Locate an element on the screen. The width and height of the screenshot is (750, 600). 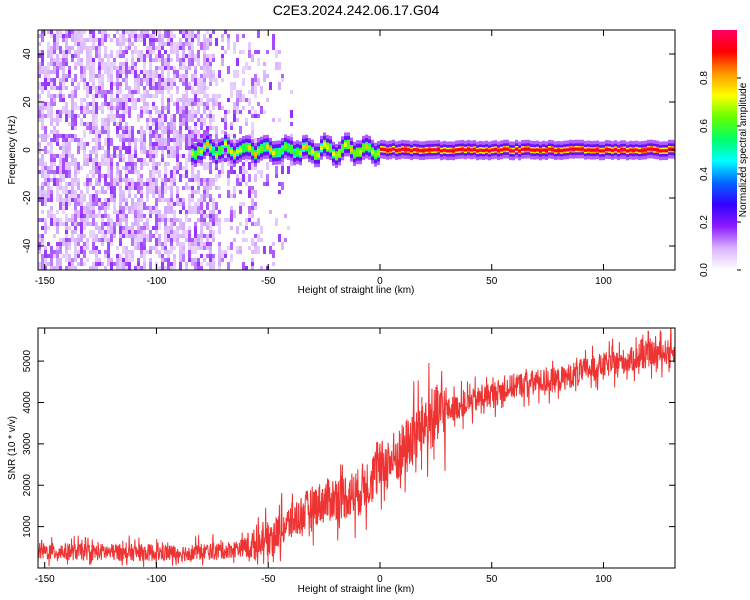
x-tick-label: -100 is located at coordinates (156, 579).